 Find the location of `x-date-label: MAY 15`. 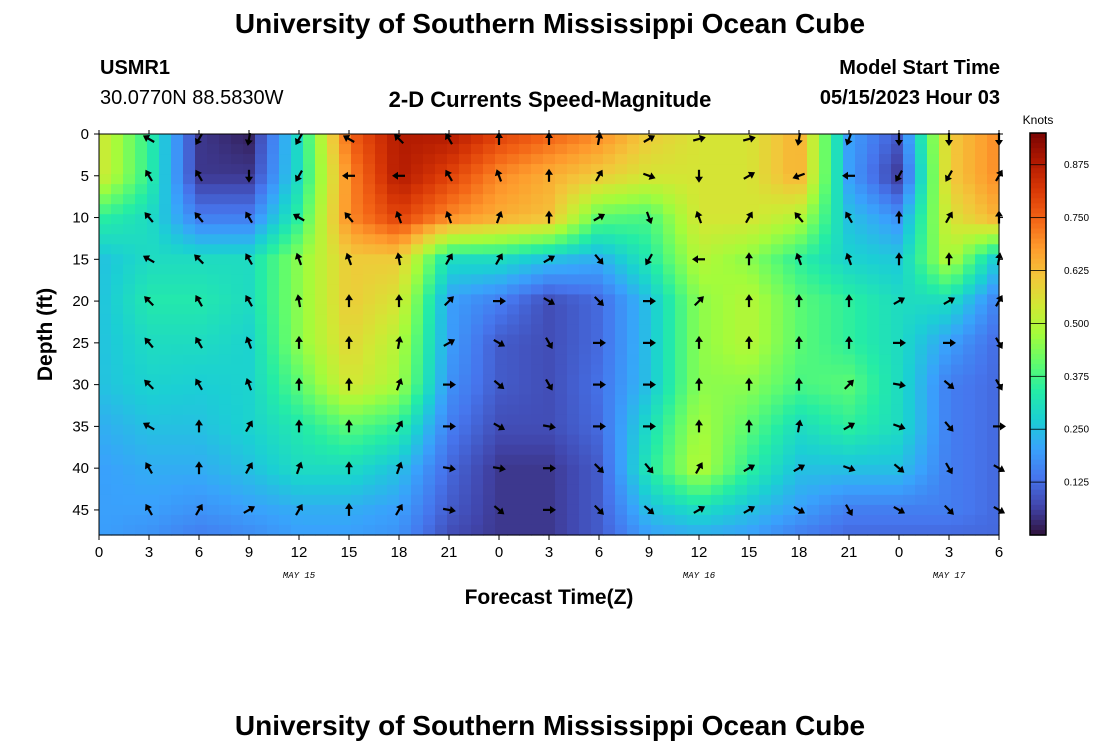

x-date-label: MAY 15 is located at coordinates (299, 576).